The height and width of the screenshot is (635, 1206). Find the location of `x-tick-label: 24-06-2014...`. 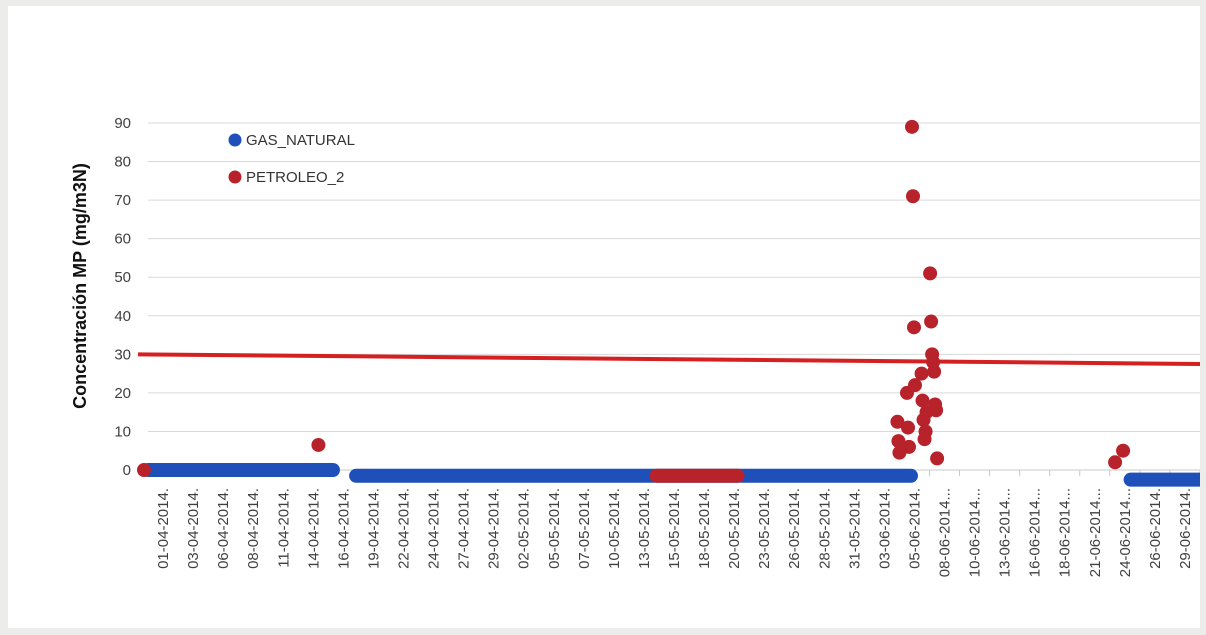

x-tick-label: 24-06-2014... is located at coordinates (1125, 532).